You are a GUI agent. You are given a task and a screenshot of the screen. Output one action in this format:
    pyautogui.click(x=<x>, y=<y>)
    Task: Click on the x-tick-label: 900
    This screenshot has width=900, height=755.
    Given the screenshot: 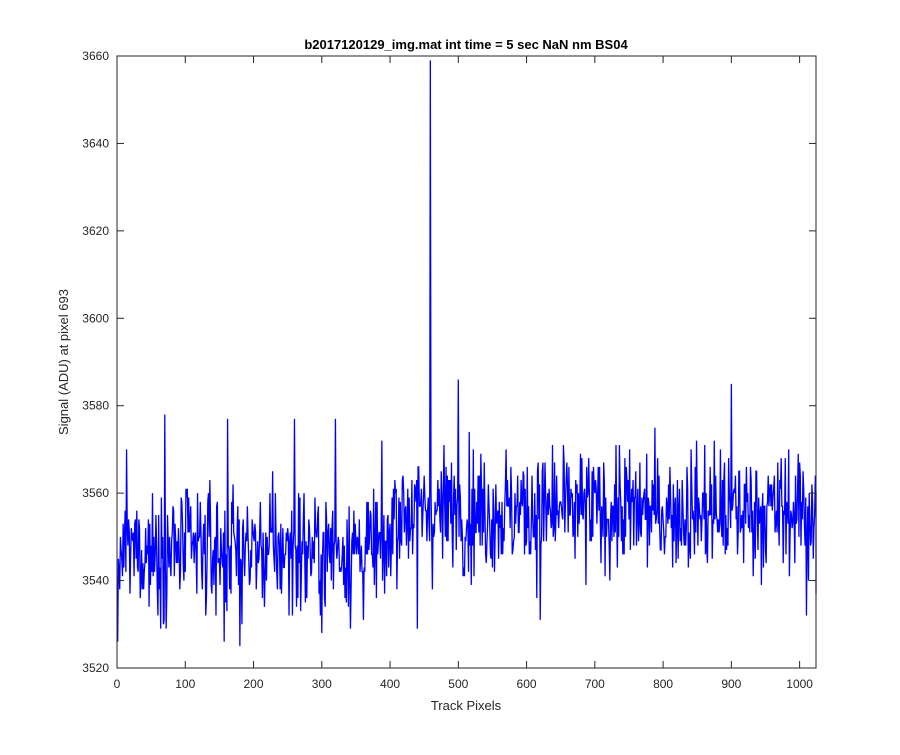 What is the action you would take?
    pyautogui.click(x=731, y=684)
    